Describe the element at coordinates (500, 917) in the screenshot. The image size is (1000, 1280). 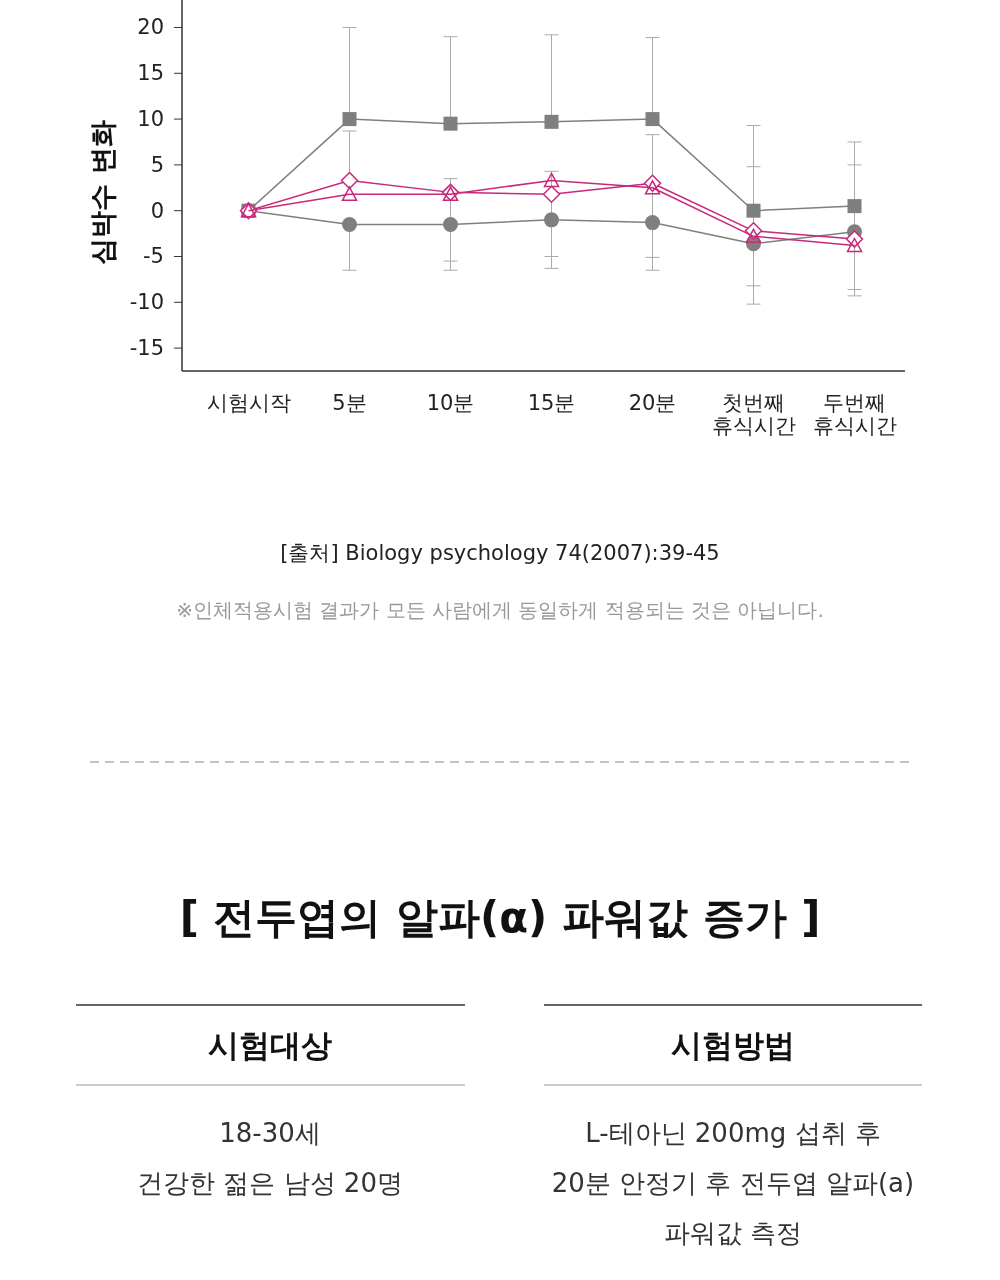
I see `text: [ 전두엽의 알파(α) 파워값 증가 ]` at that location.